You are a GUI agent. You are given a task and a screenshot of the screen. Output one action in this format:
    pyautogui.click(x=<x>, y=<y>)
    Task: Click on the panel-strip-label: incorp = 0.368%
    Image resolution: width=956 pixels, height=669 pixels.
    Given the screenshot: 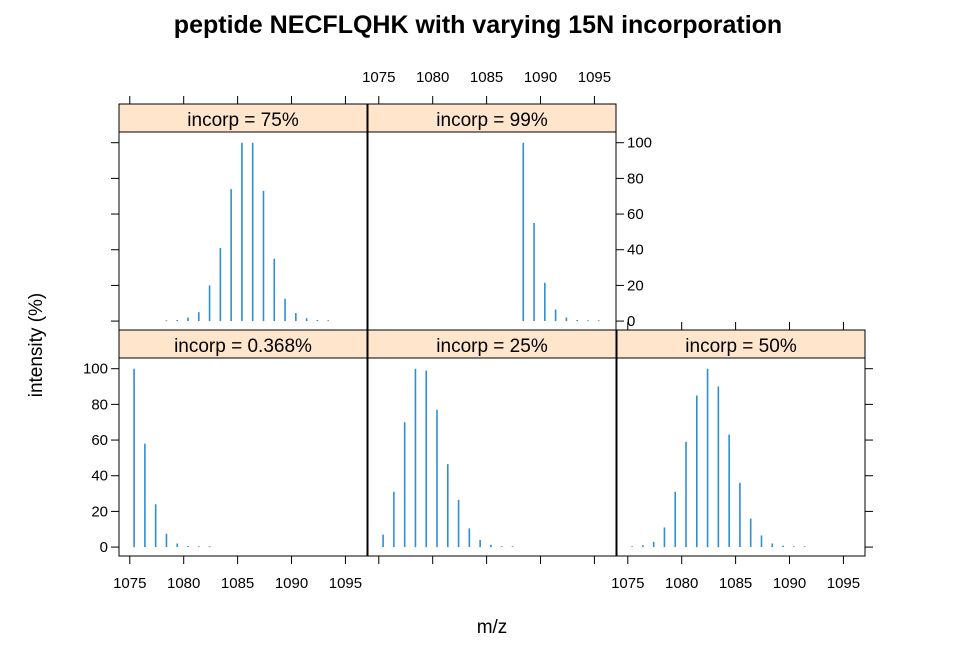 What is the action you would take?
    pyautogui.click(x=243, y=346)
    